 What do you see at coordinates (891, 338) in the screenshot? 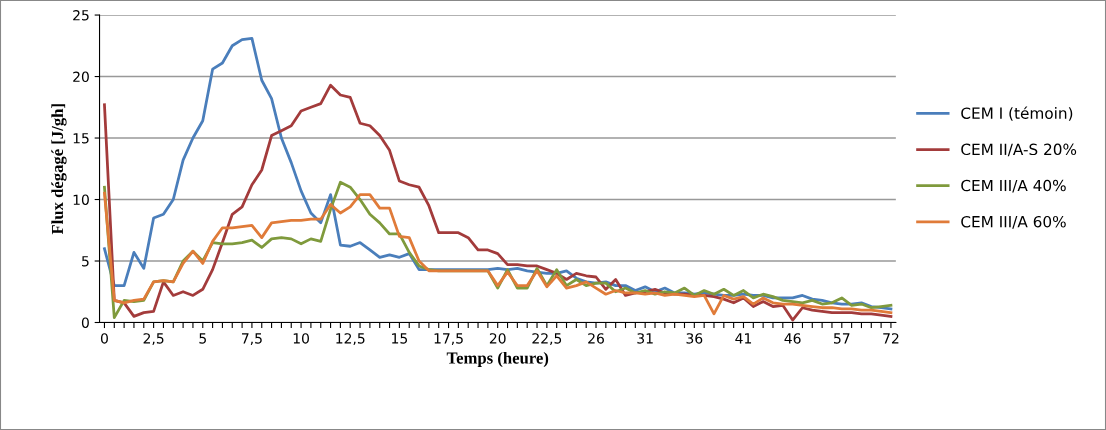
I see `x-tick-label: 72` at bounding box center [891, 338].